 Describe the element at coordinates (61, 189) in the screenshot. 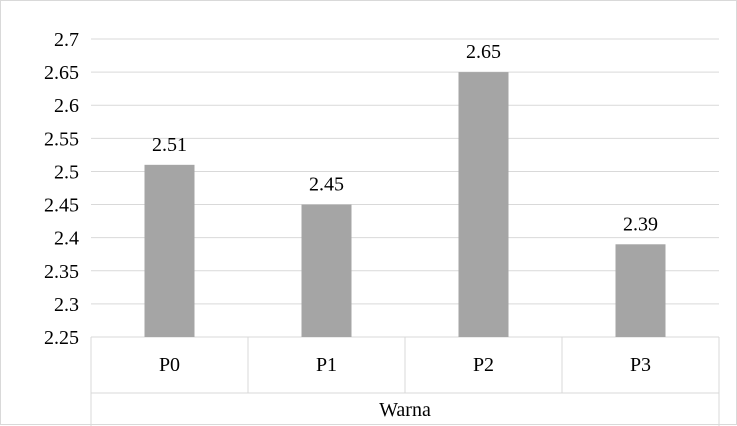

I see `y-tick-labels: 2.7 2.65 2.6 2.55 2.5 2.45 2.4 2.35 2.3 2.25` at that location.